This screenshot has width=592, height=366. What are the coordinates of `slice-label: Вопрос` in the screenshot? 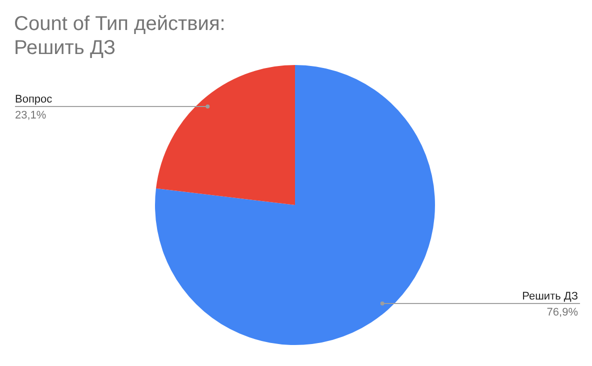 It's located at (34, 100).